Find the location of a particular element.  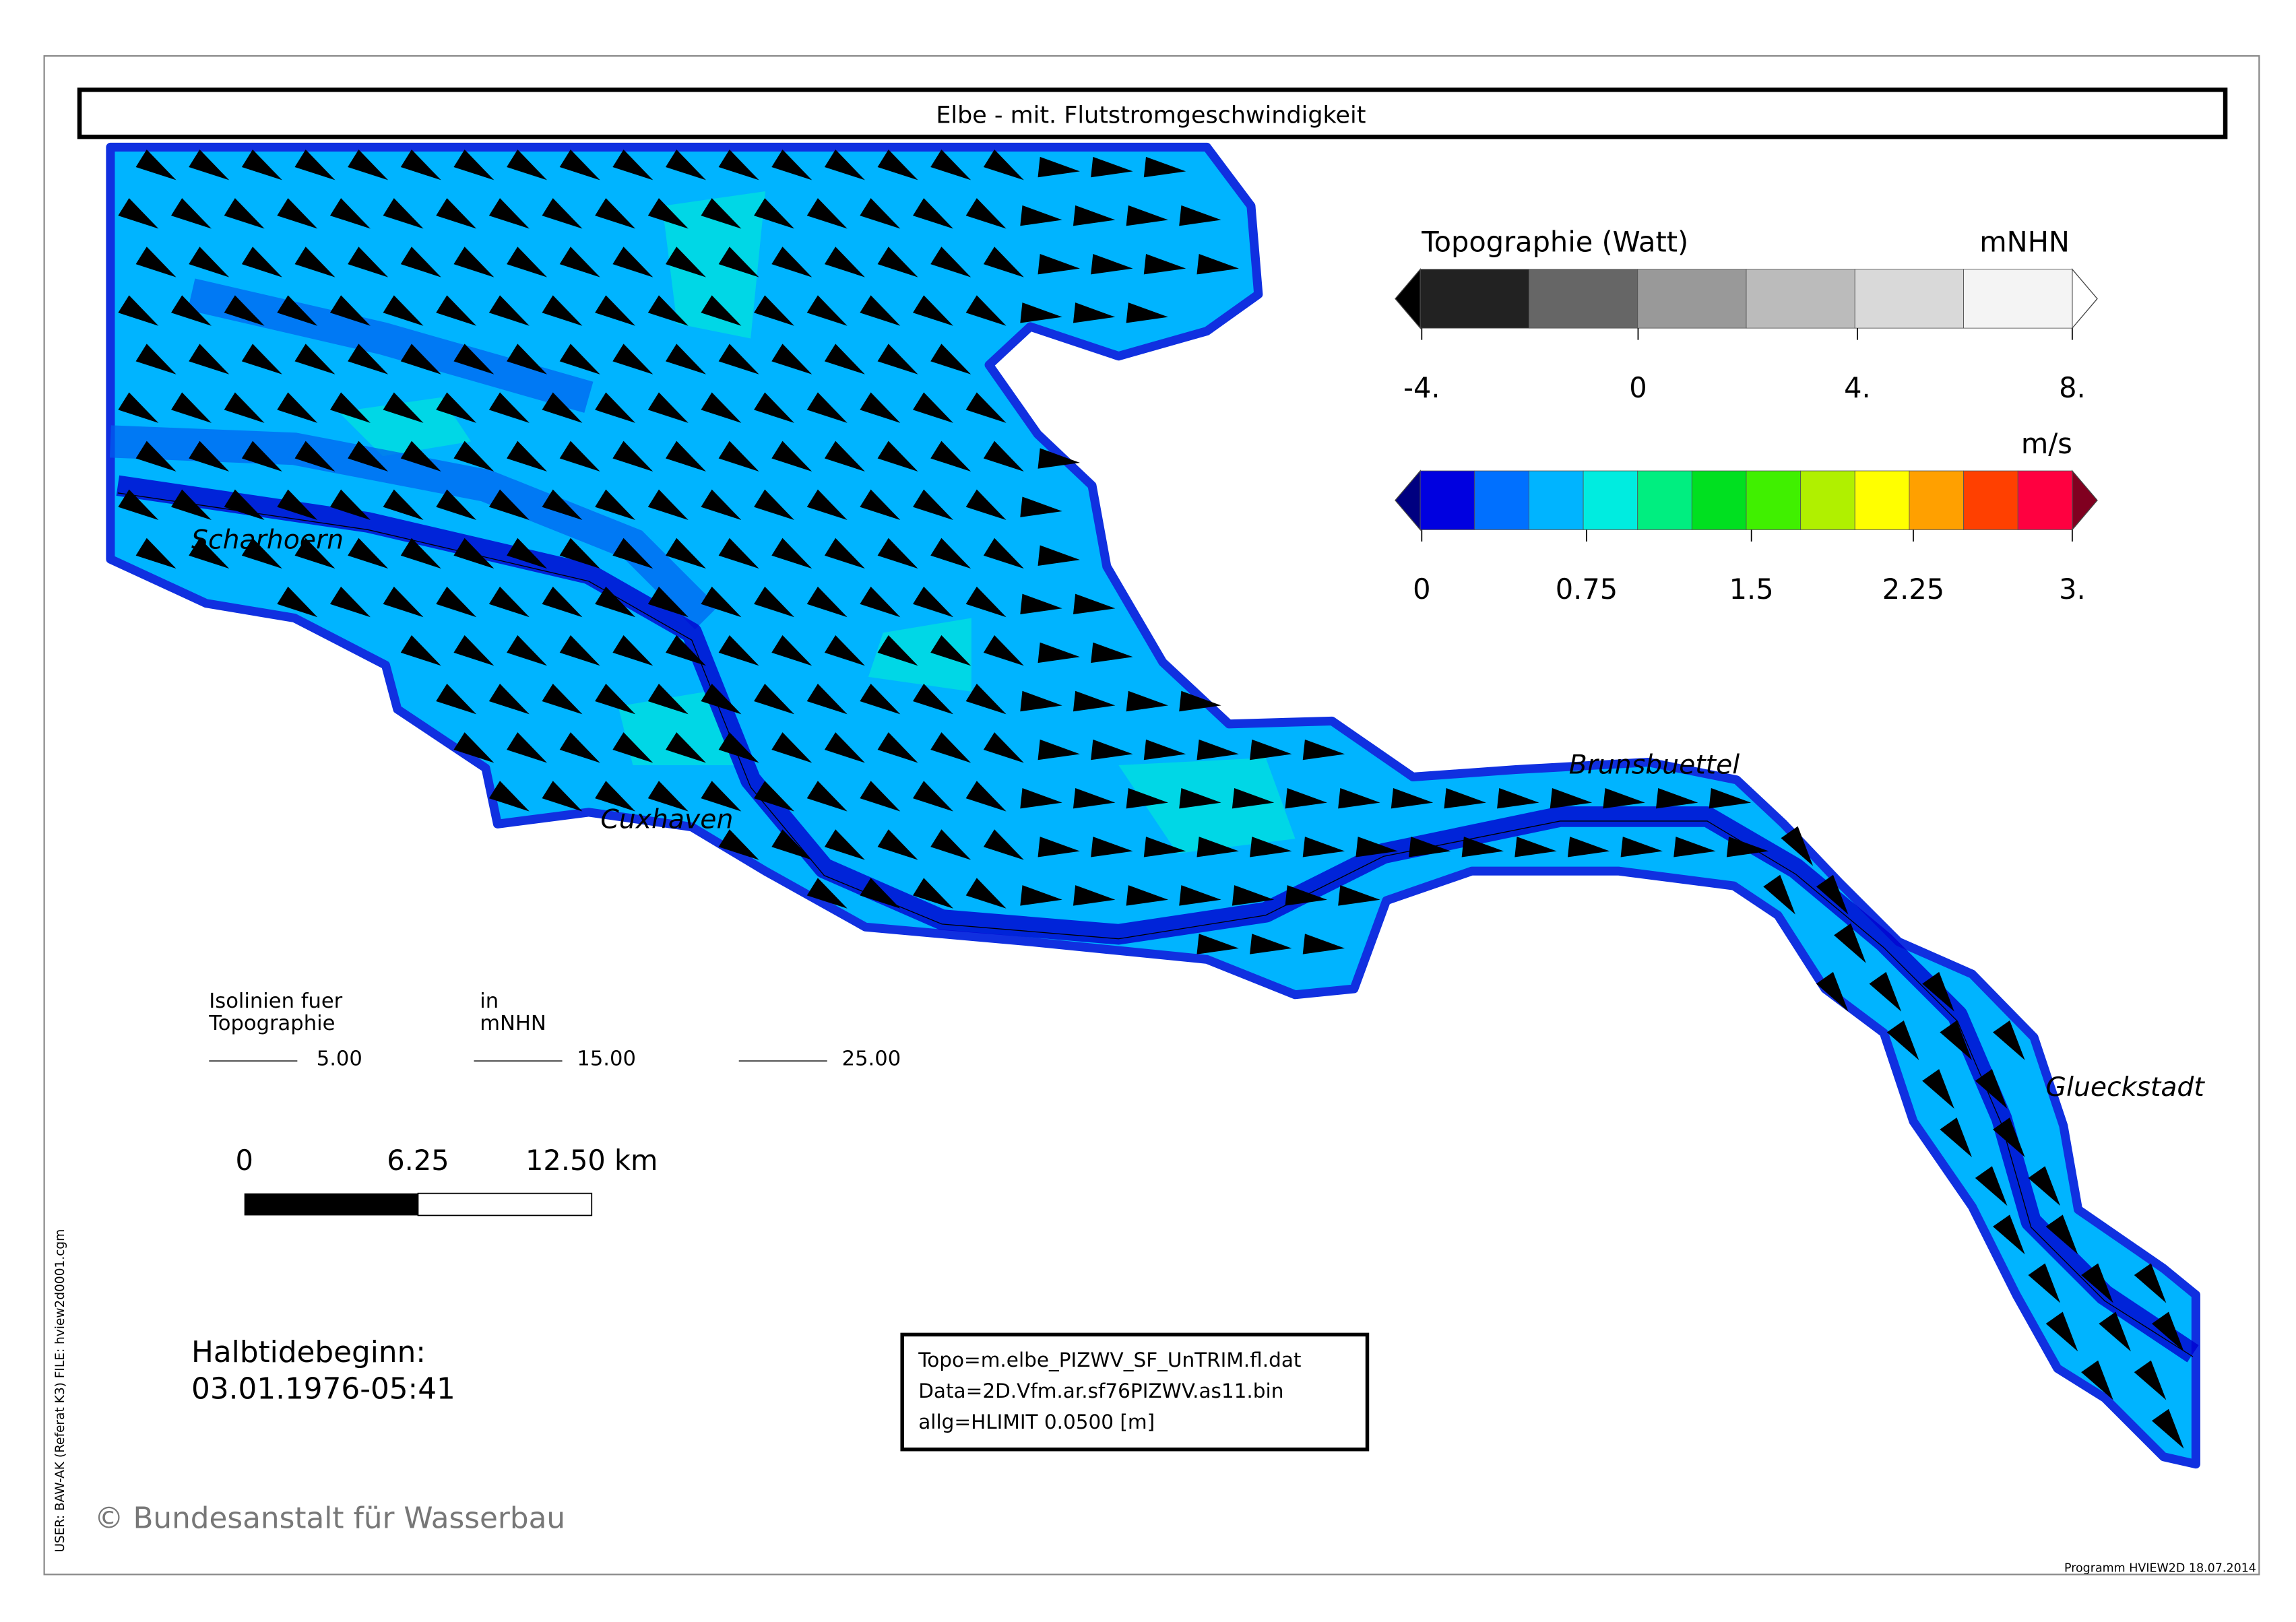

info-line: Topo=m.elbe_PIZWV_SF_UnTRIM.fl.dat is located at coordinates (1109, 1360).